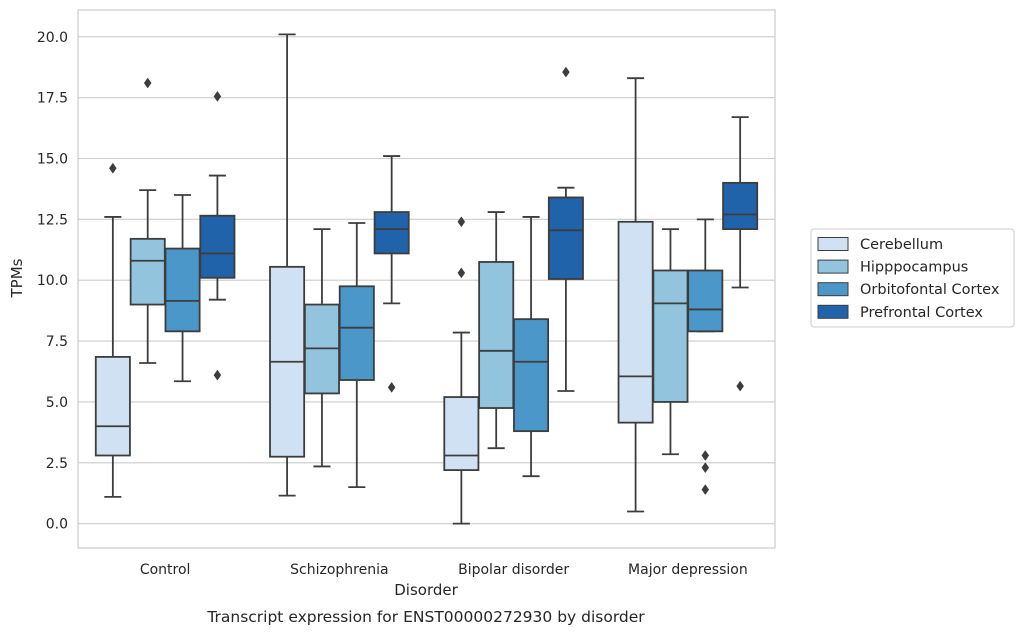 The height and width of the screenshot is (634, 1023). What do you see at coordinates (52, 99) in the screenshot?
I see `y-tick-label: 17.5` at bounding box center [52, 99].